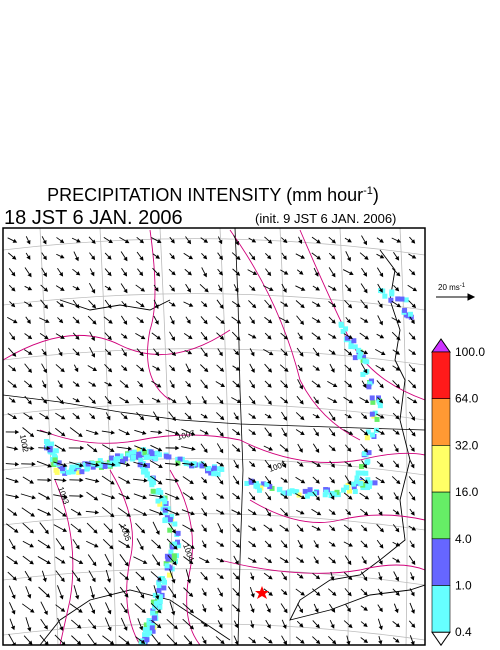  I want to click on colorbar-label: 64.0, so click(467, 399).